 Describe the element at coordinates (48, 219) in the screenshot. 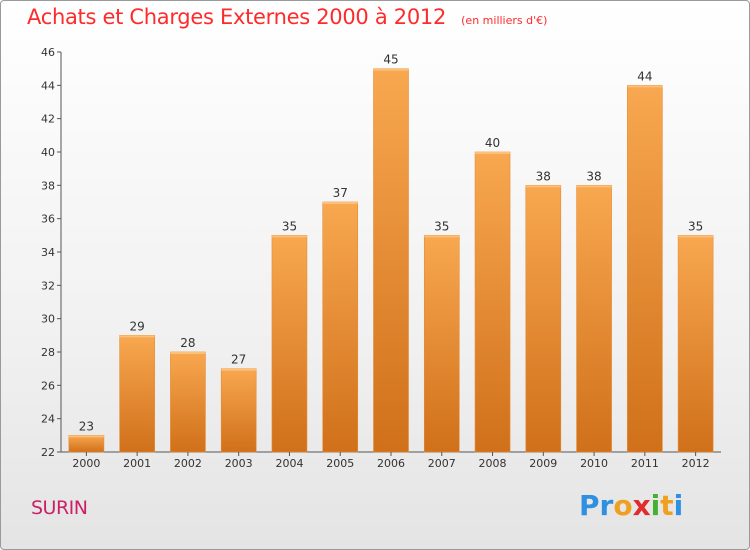

I see `y-tick-label: 36` at that location.